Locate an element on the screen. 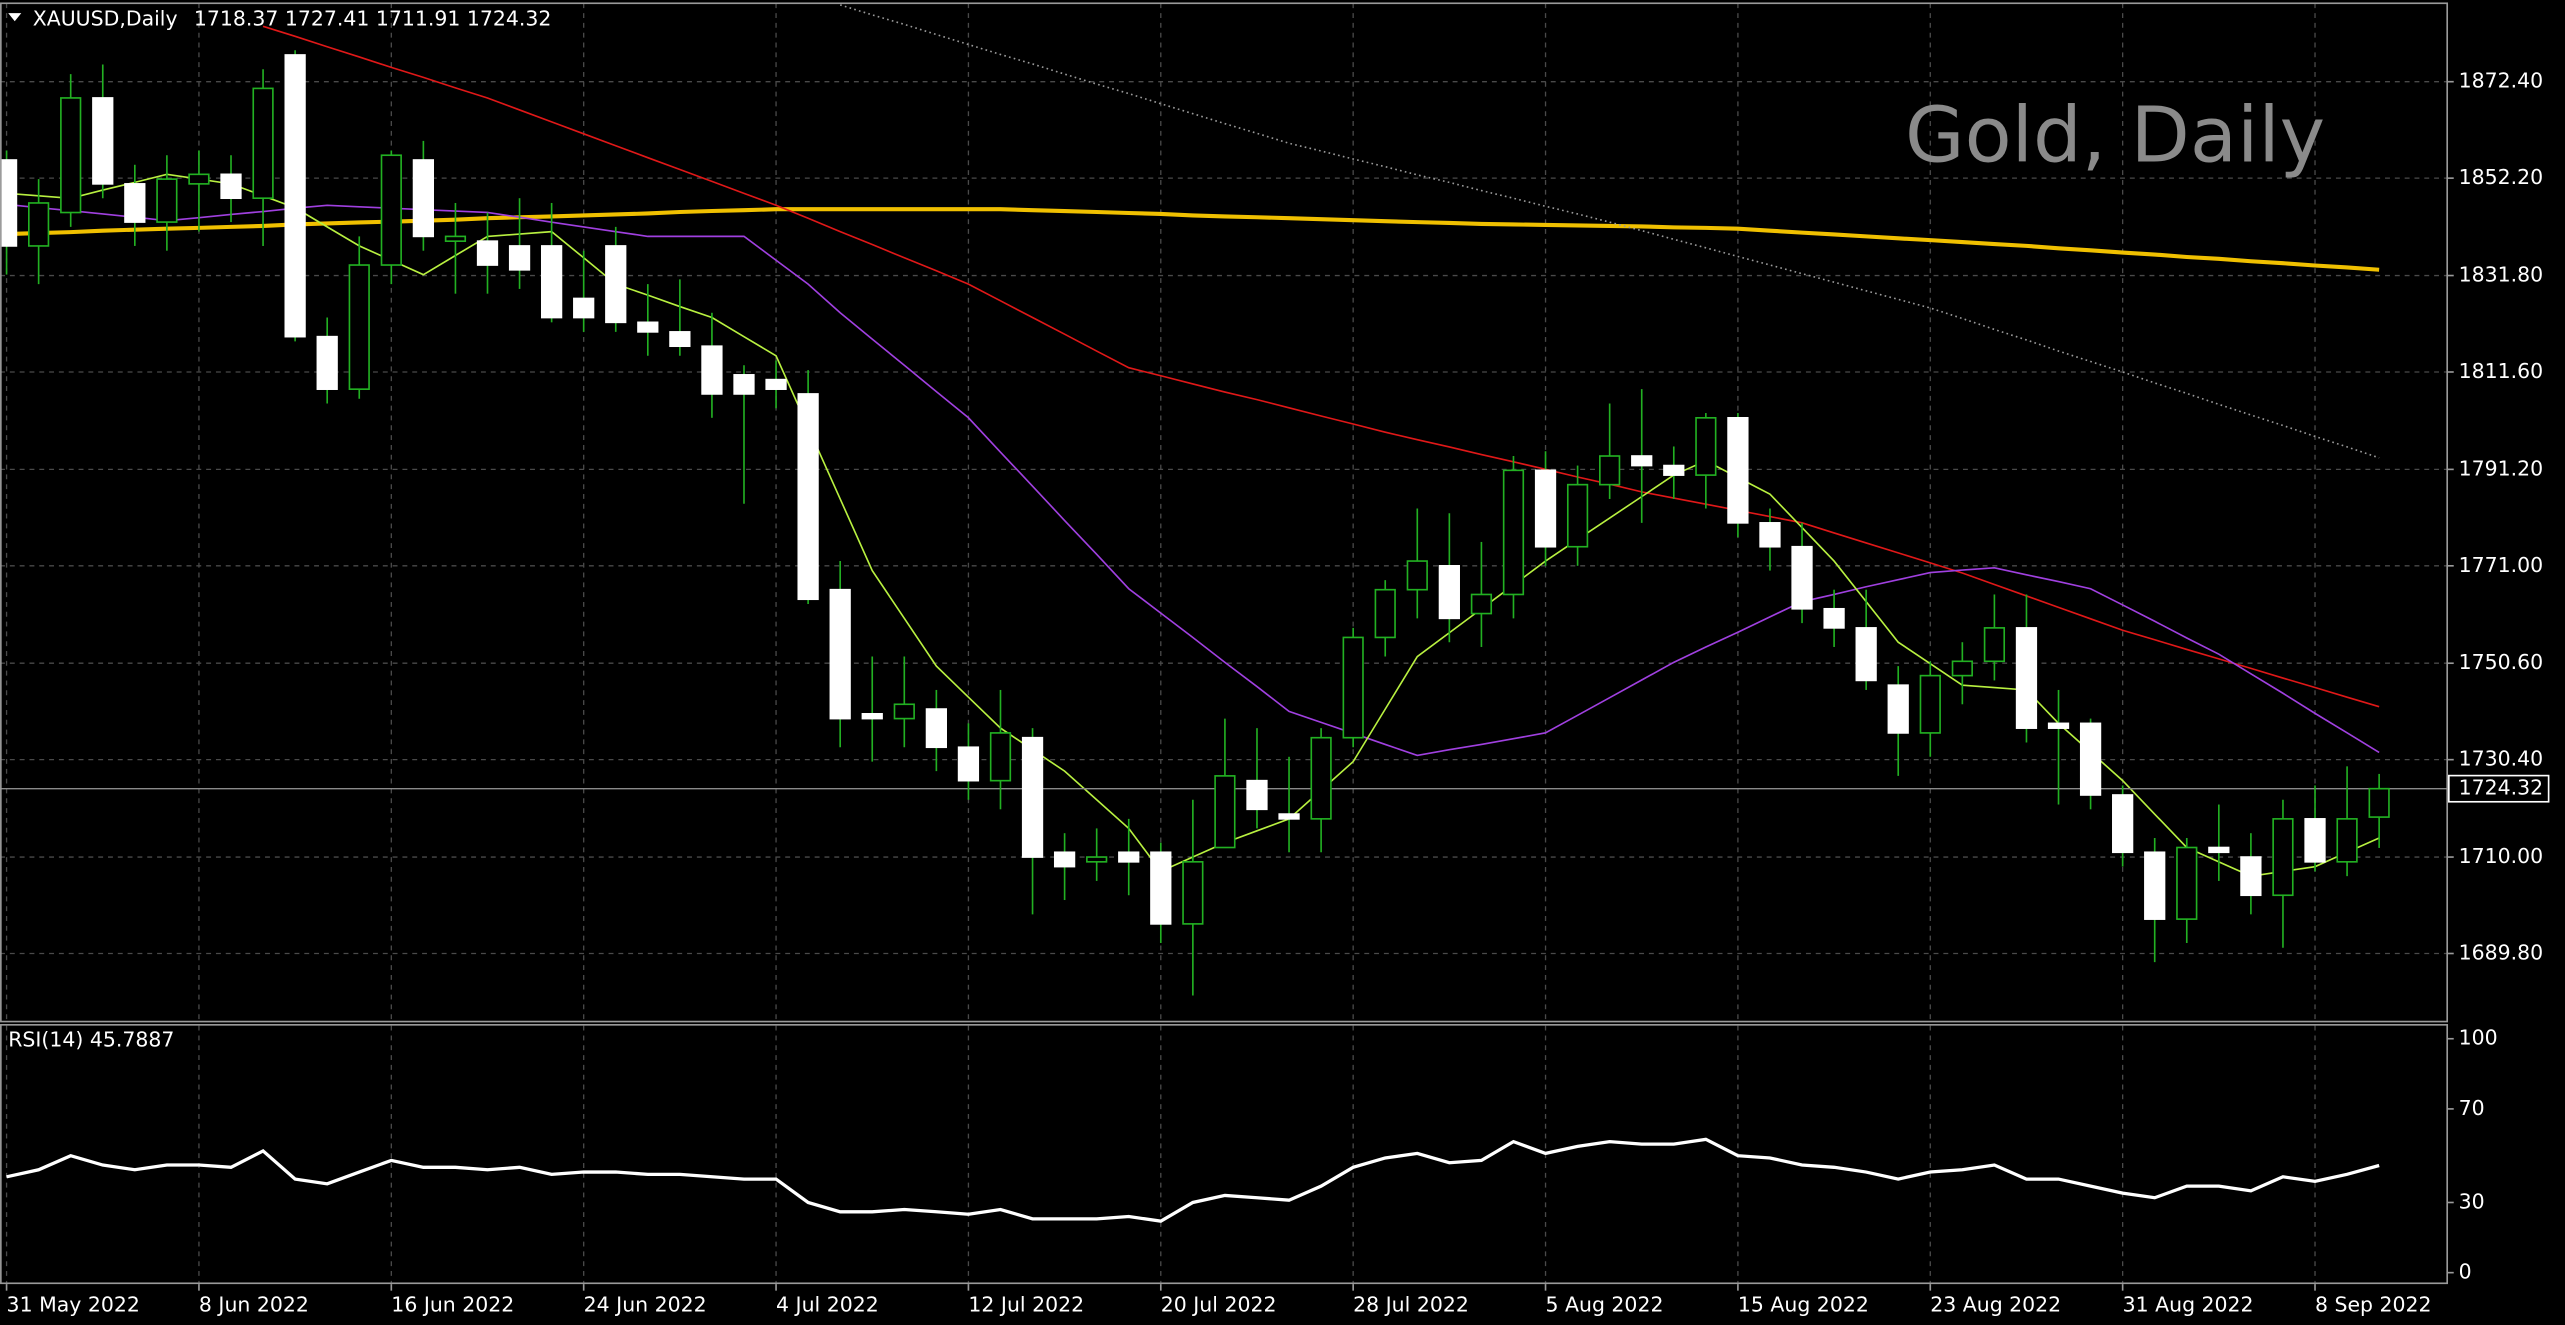 This screenshot has height=1325, width=2565. x-tick-label: 12 Jul 2022 is located at coordinates (1026, 1304).